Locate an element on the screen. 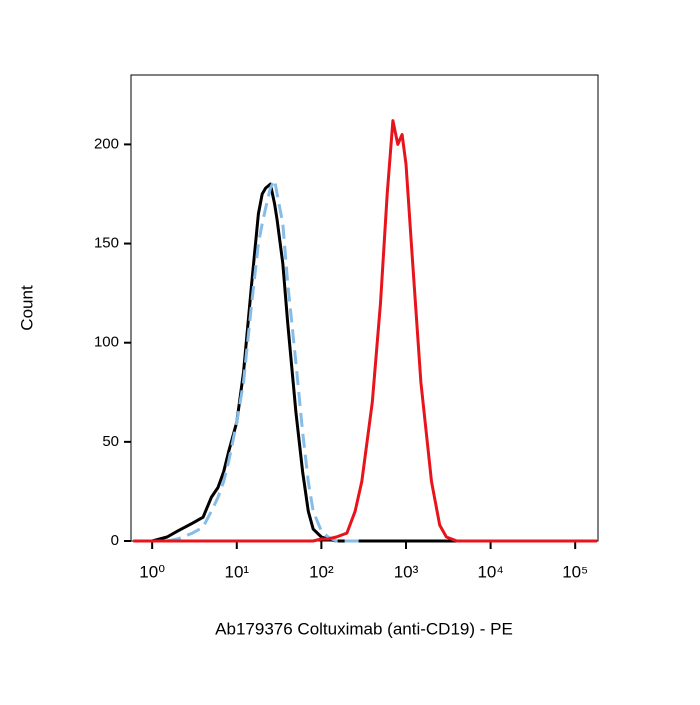 This screenshot has height=705, width=700. y-tick-label: 0 is located at coordinates (115, 540).